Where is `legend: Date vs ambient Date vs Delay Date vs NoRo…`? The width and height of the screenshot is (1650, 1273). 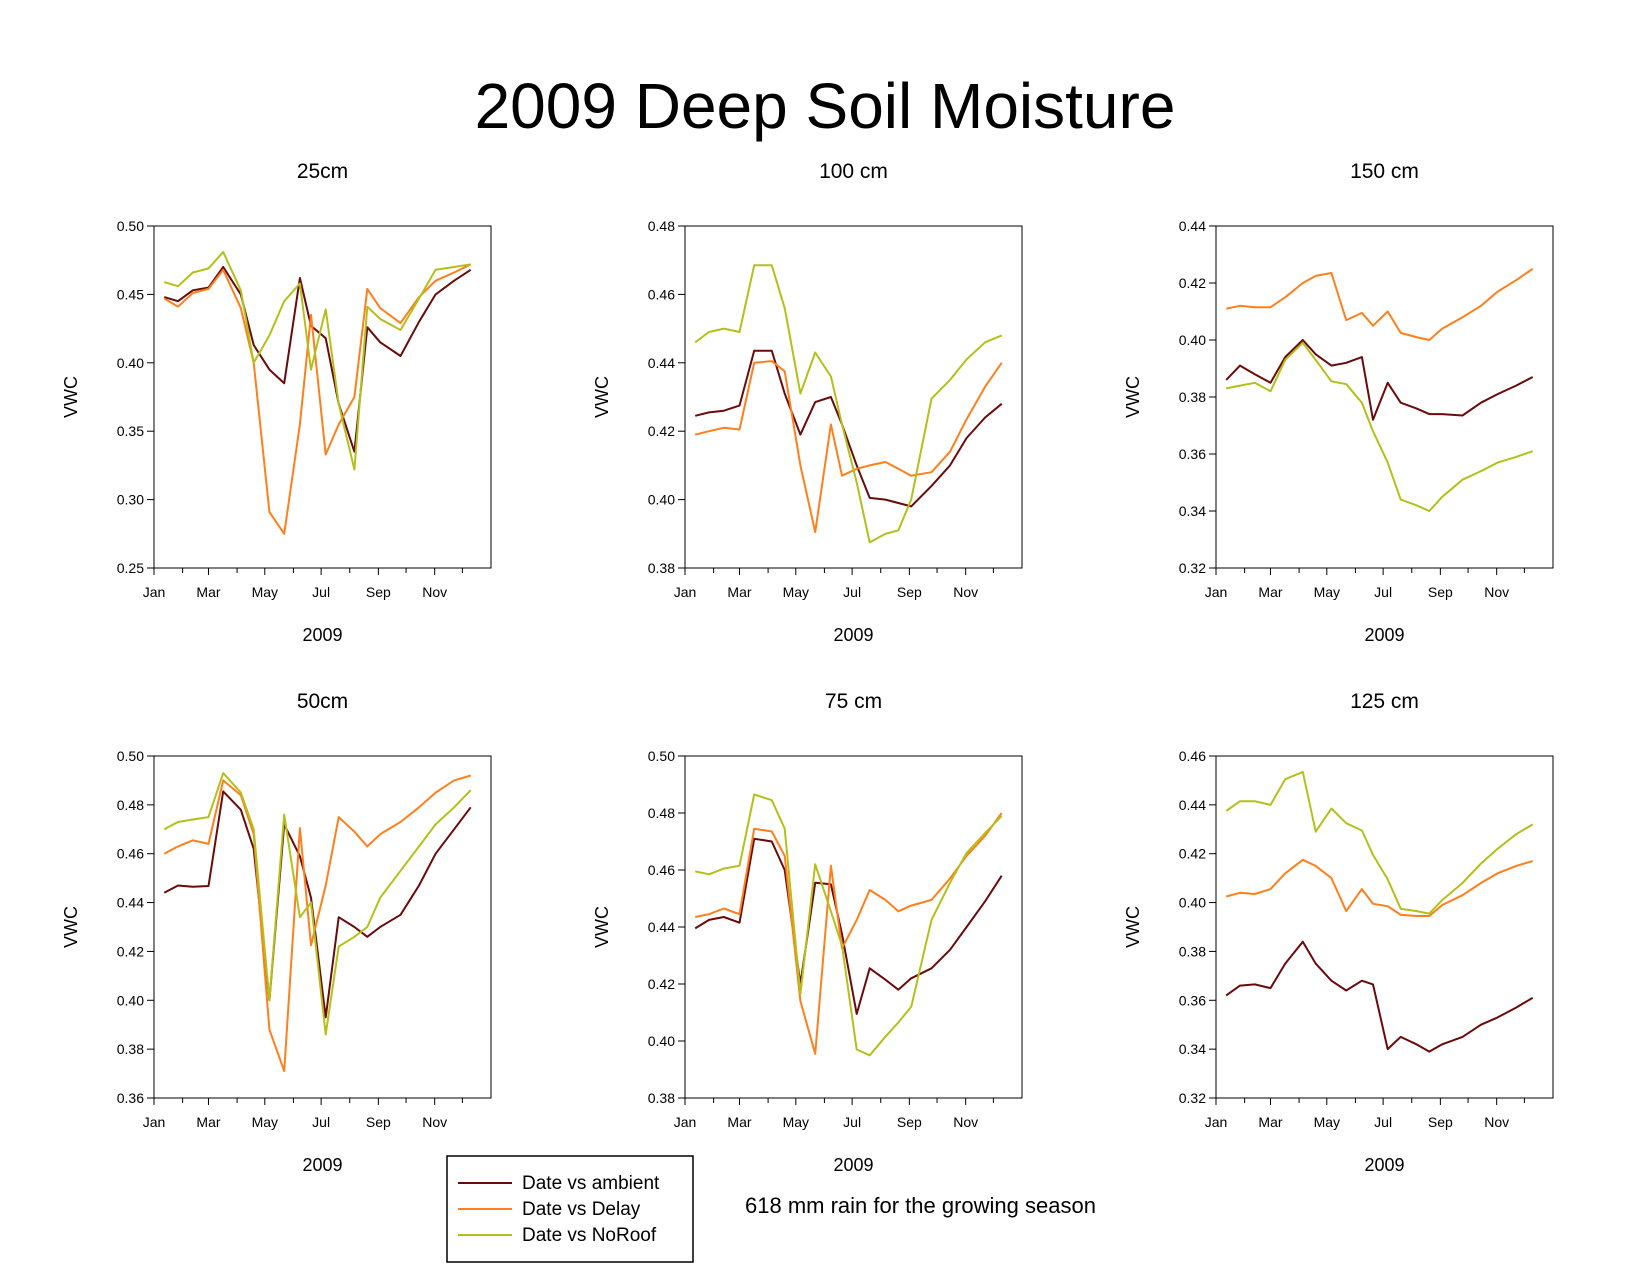
legend: Date vs ambient Date vs Delay Date vs NoRo… is located at coordinates (570, 1209).